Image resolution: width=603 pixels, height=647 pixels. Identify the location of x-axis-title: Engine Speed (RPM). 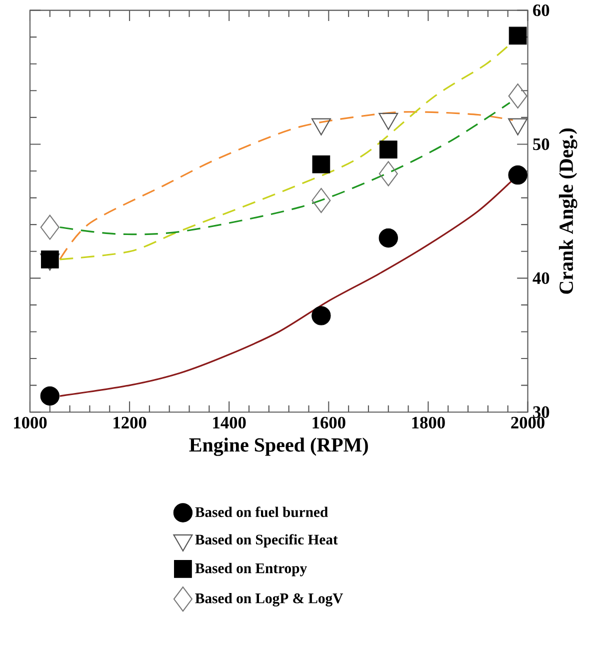
(278, 447).